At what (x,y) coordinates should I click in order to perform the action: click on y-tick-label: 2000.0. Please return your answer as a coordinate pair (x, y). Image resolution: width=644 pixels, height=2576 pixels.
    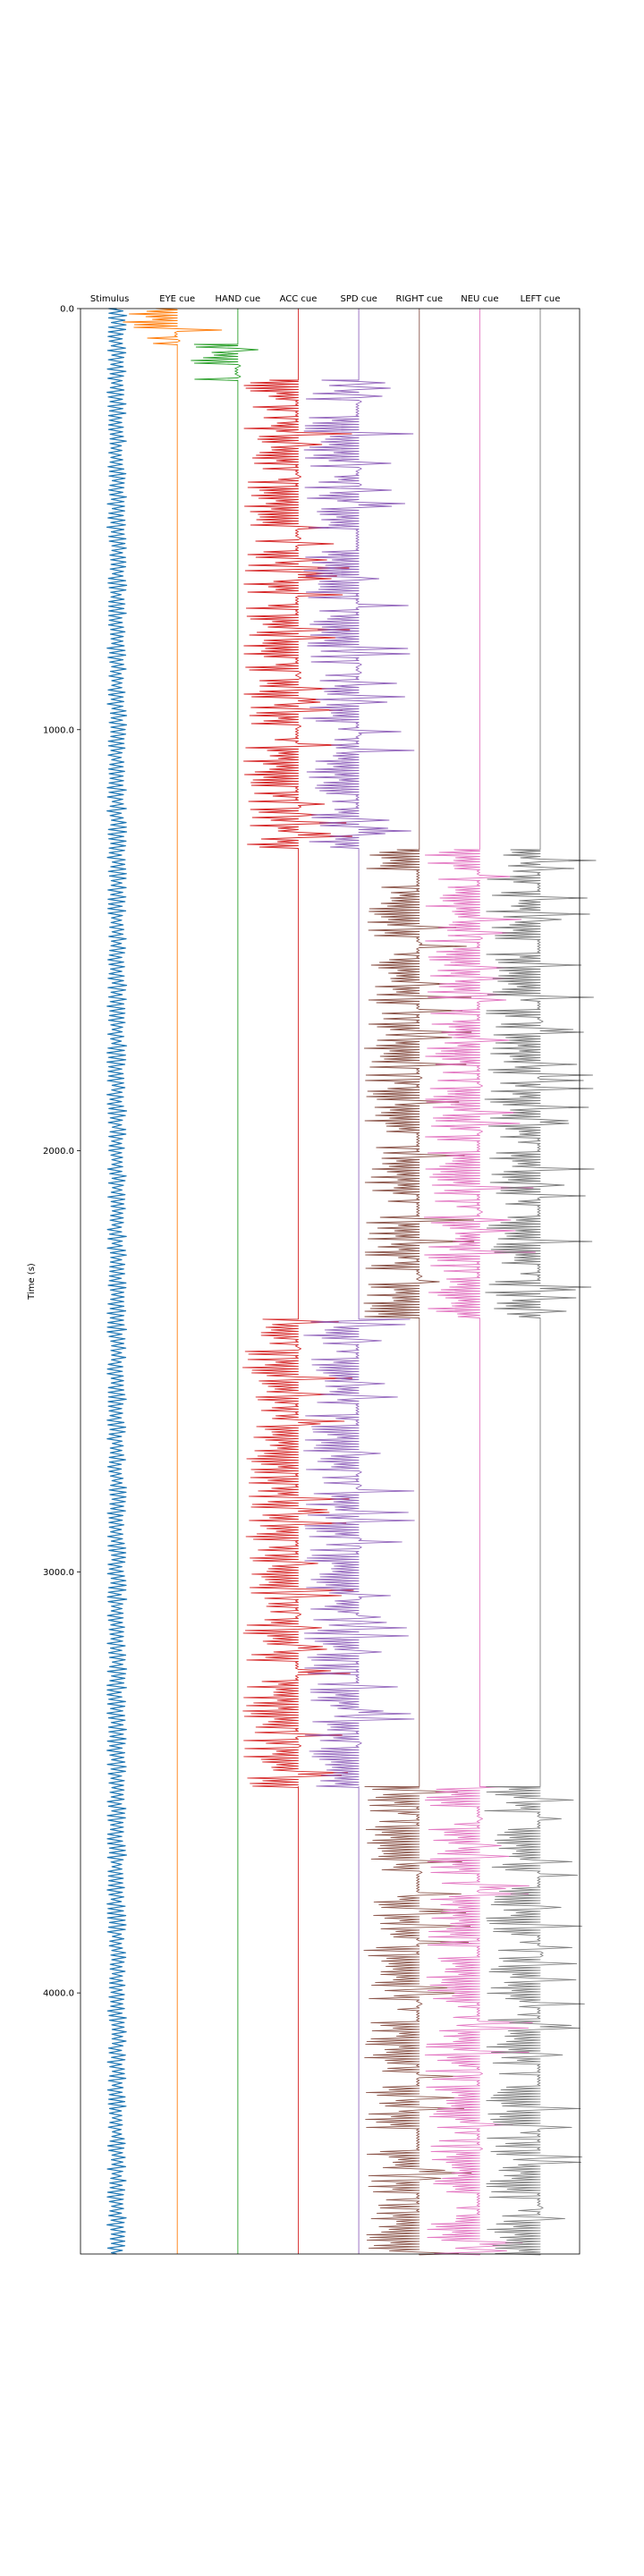
    Looking at the image, I should click on (58, 1152).